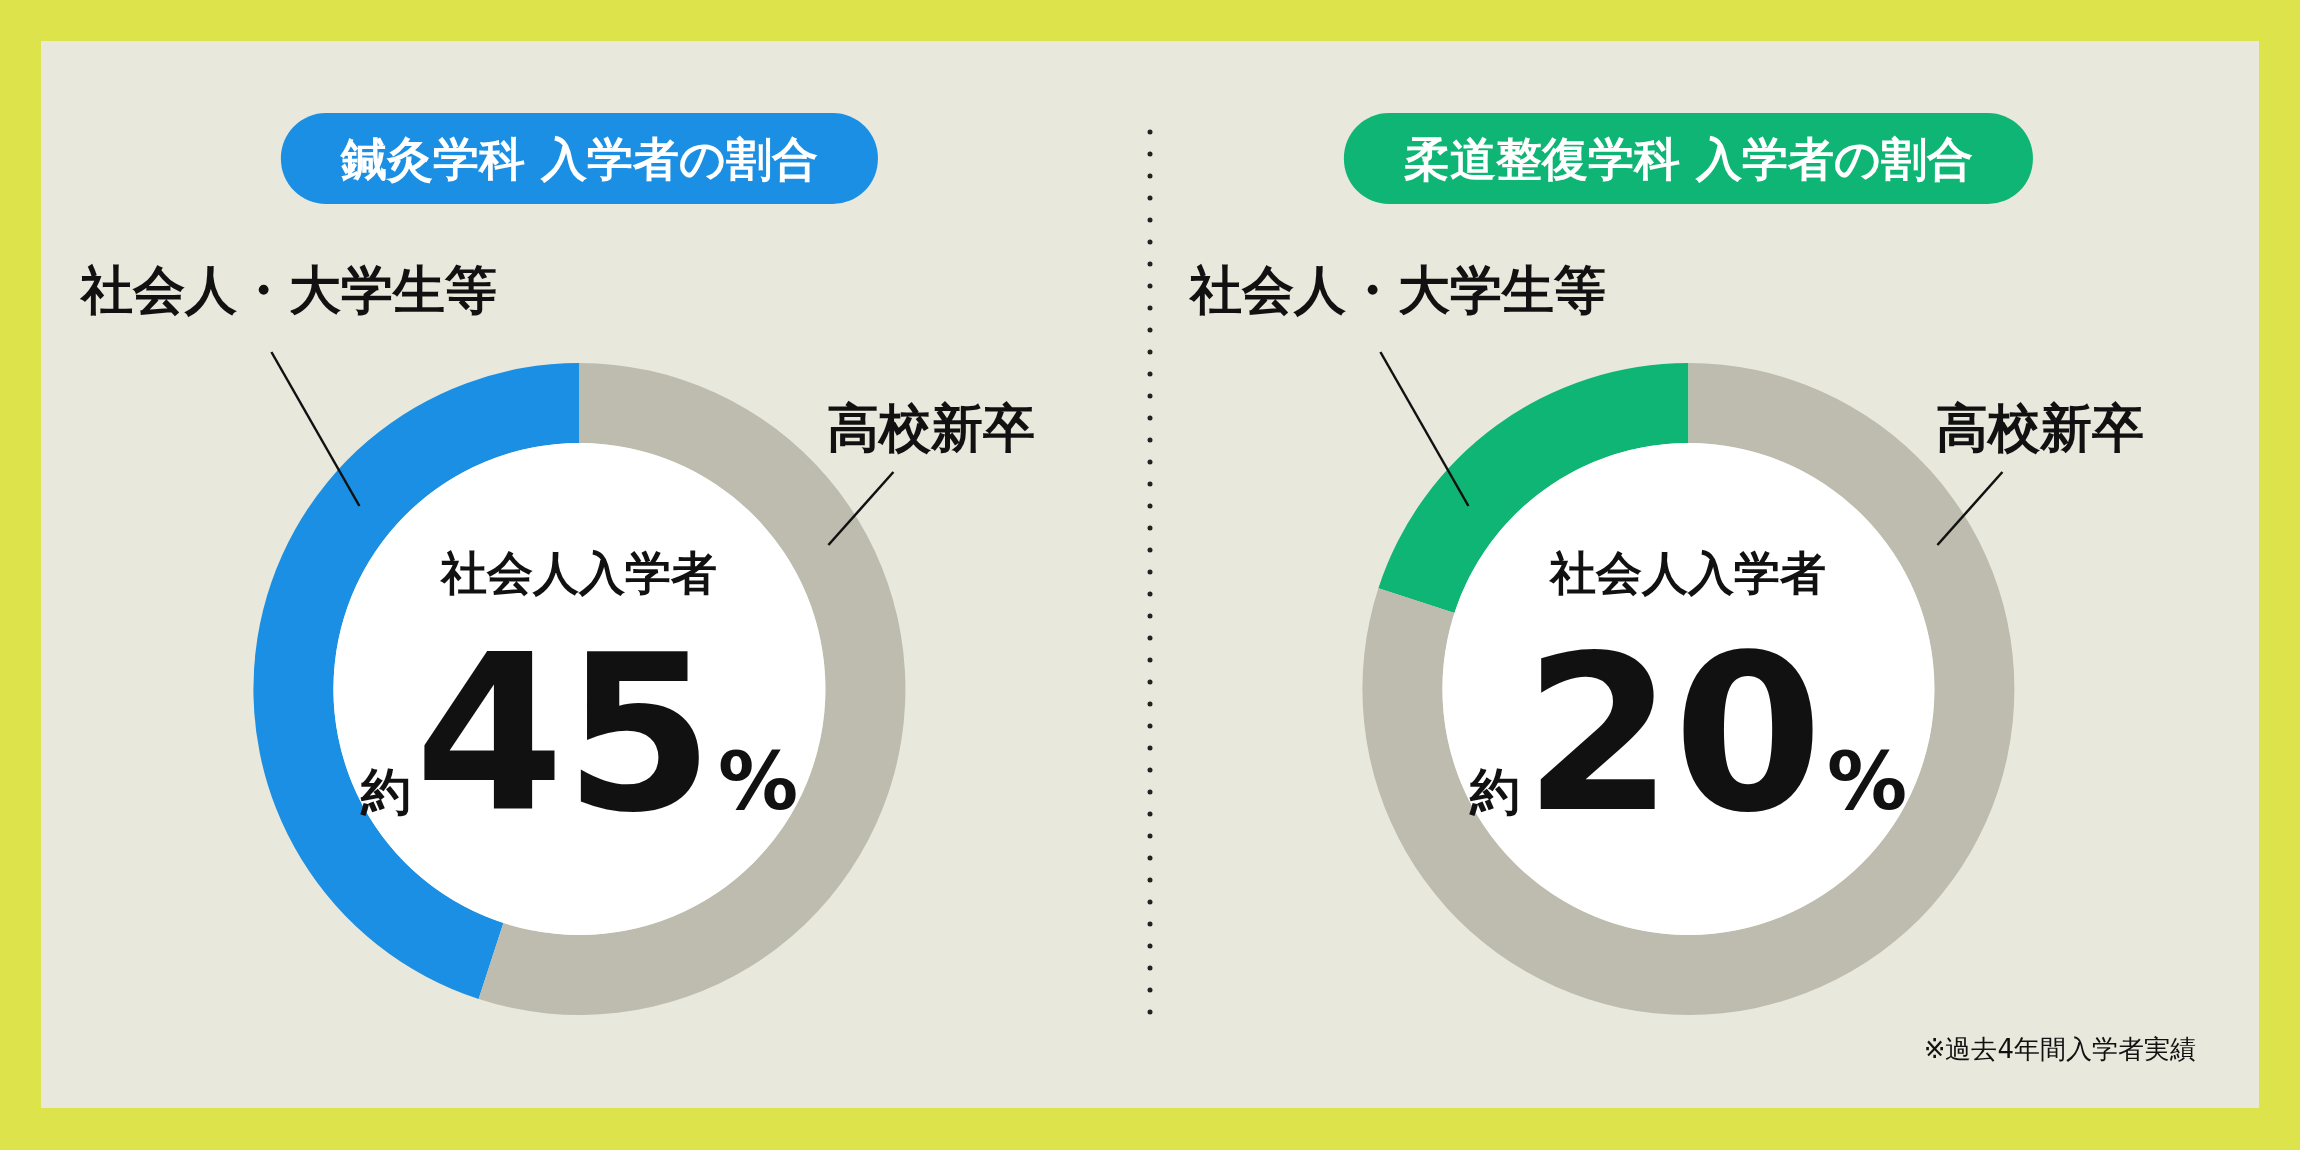 The image size is (2300, 1150). I want to click on chart-title: 柔道整復学科 入学者の割合, so click(1688, 159).